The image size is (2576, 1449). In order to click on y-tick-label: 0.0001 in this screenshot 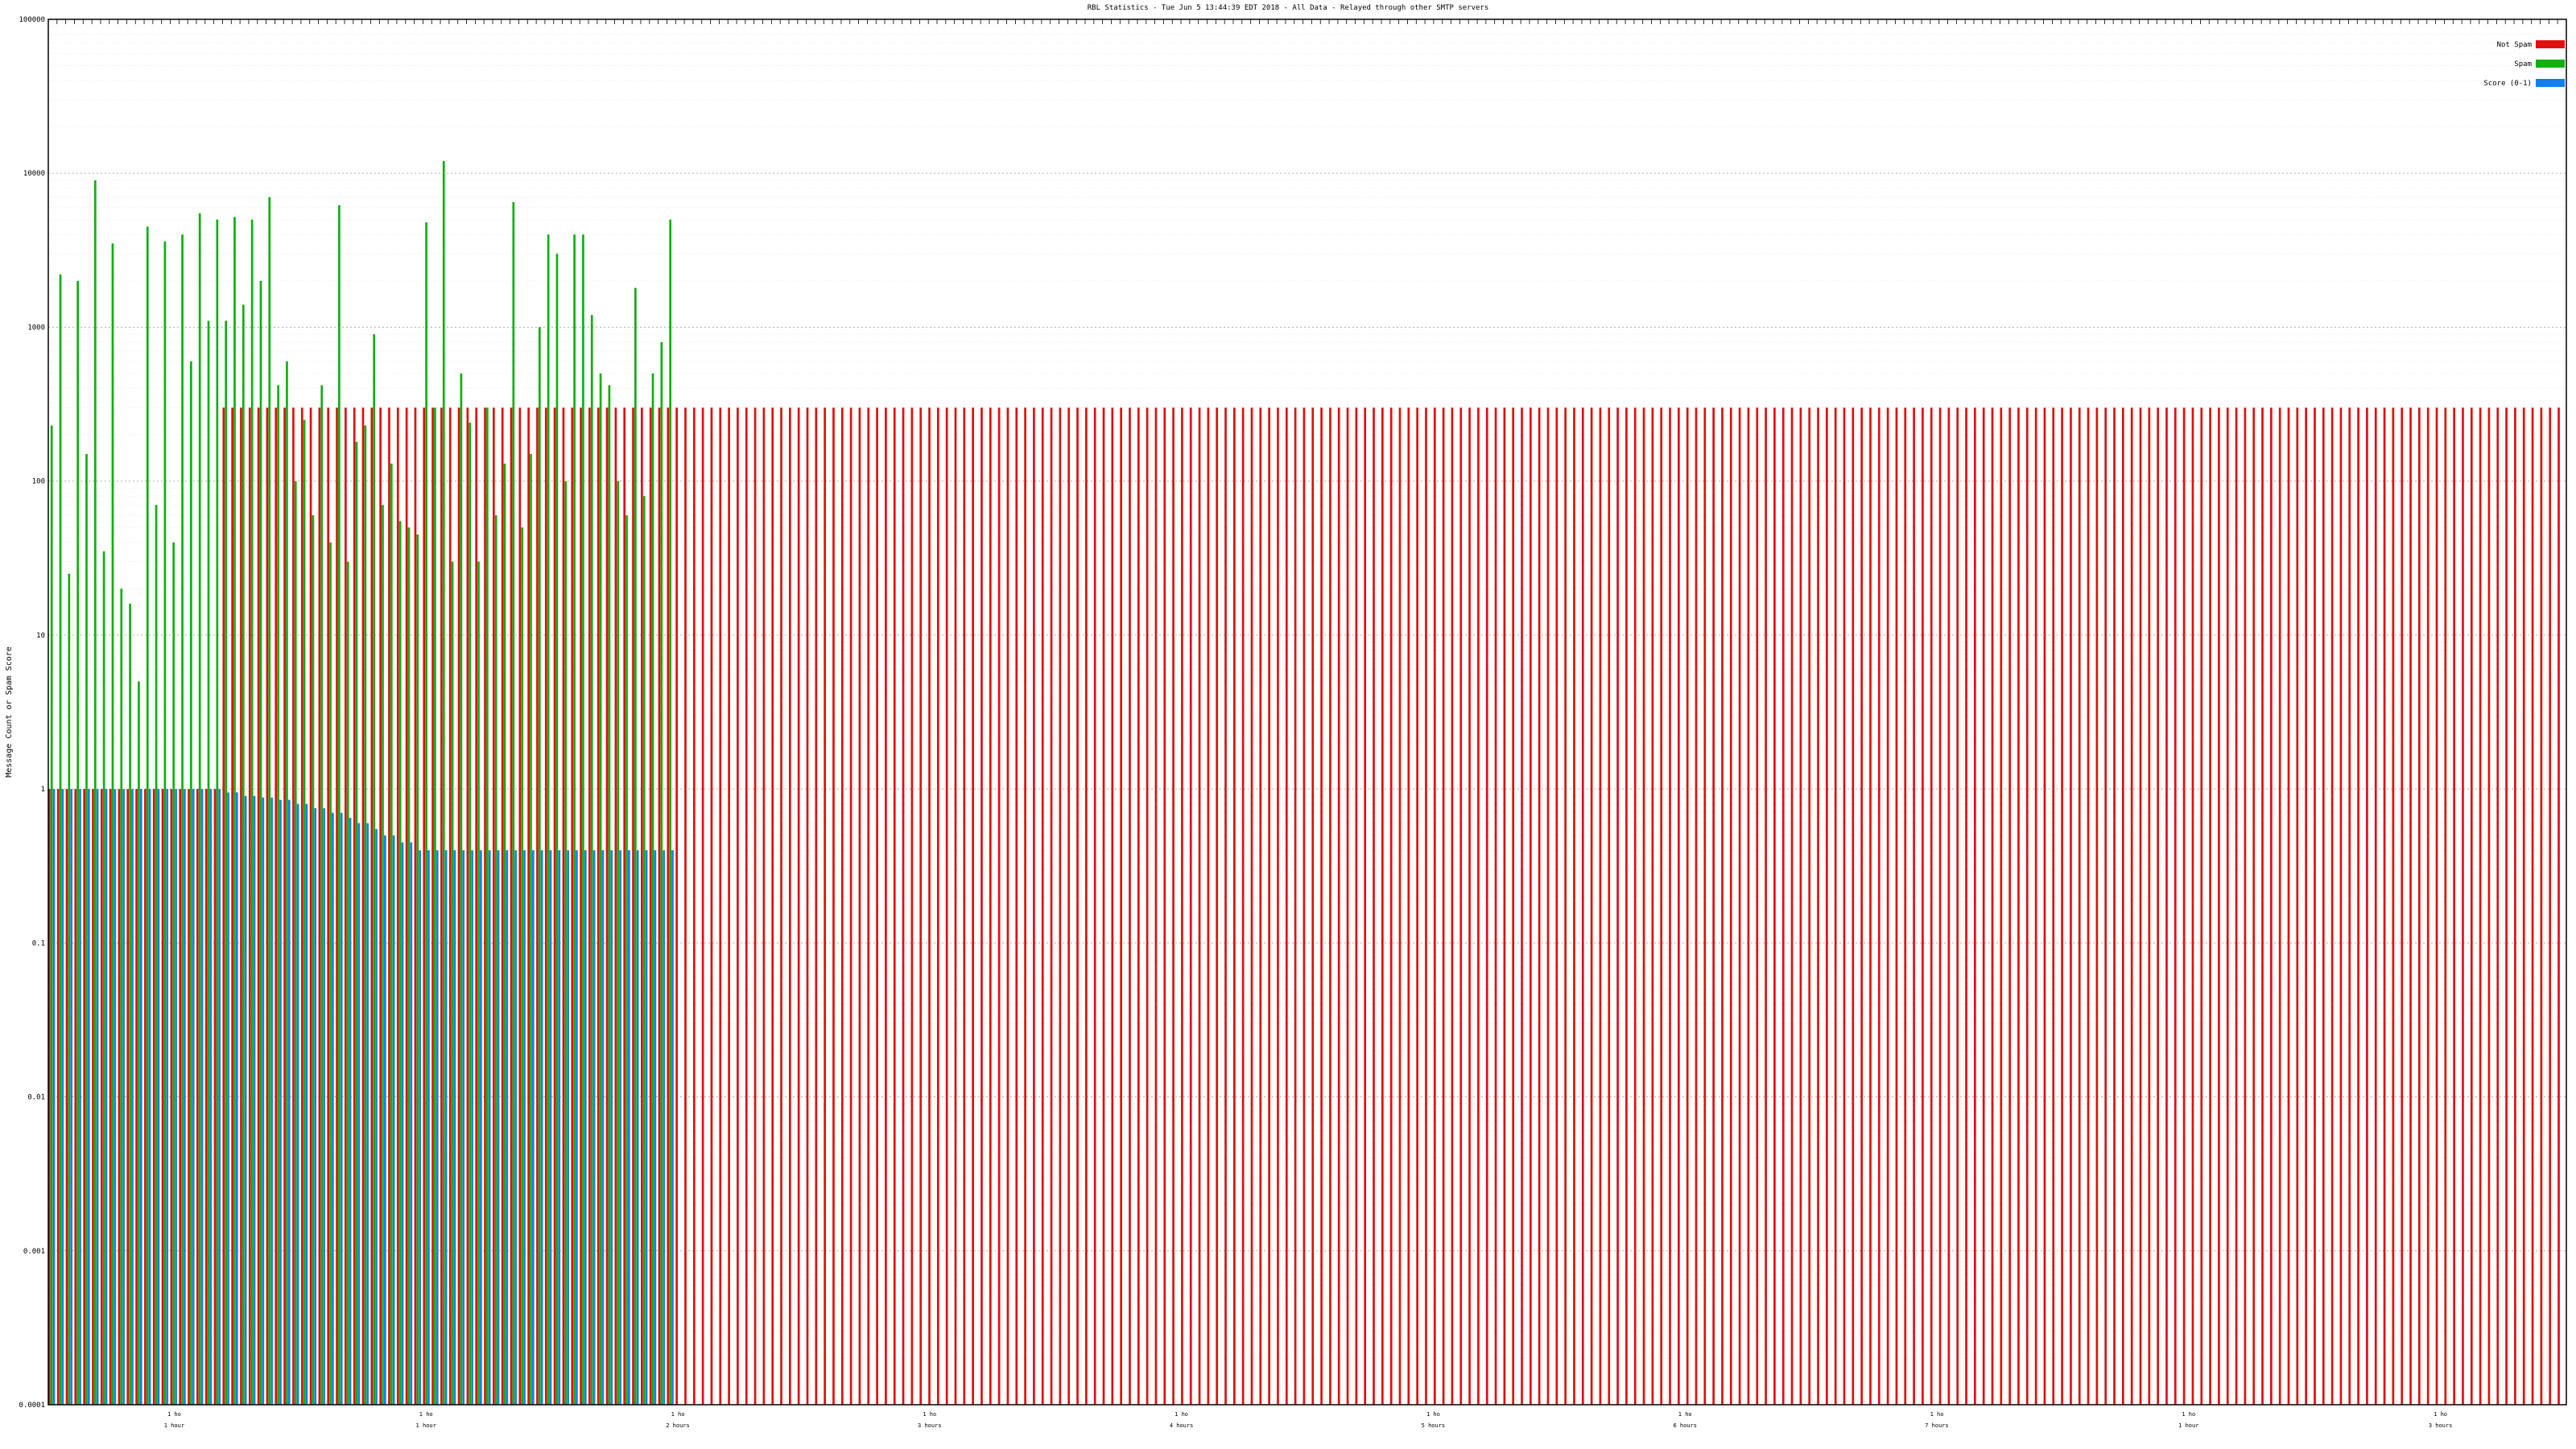, I will do `click(32, 1406)`.